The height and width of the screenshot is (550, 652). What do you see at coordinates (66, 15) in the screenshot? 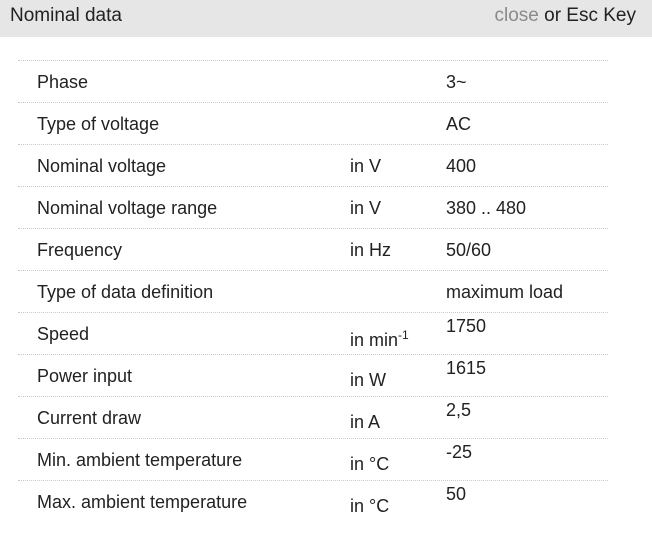
I see `dialog-title: Nominal data` at bounding box center [66, 15].